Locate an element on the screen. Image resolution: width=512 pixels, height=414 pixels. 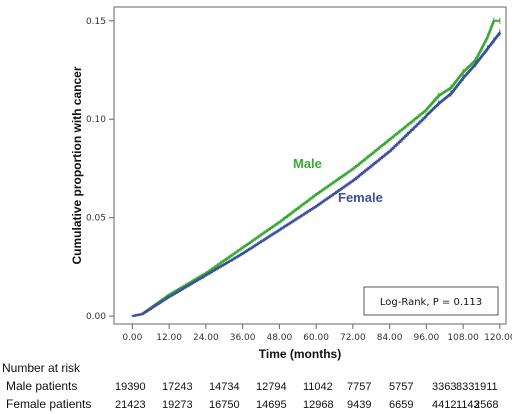
risk-value: 833 is located at coordinates (465, 387).